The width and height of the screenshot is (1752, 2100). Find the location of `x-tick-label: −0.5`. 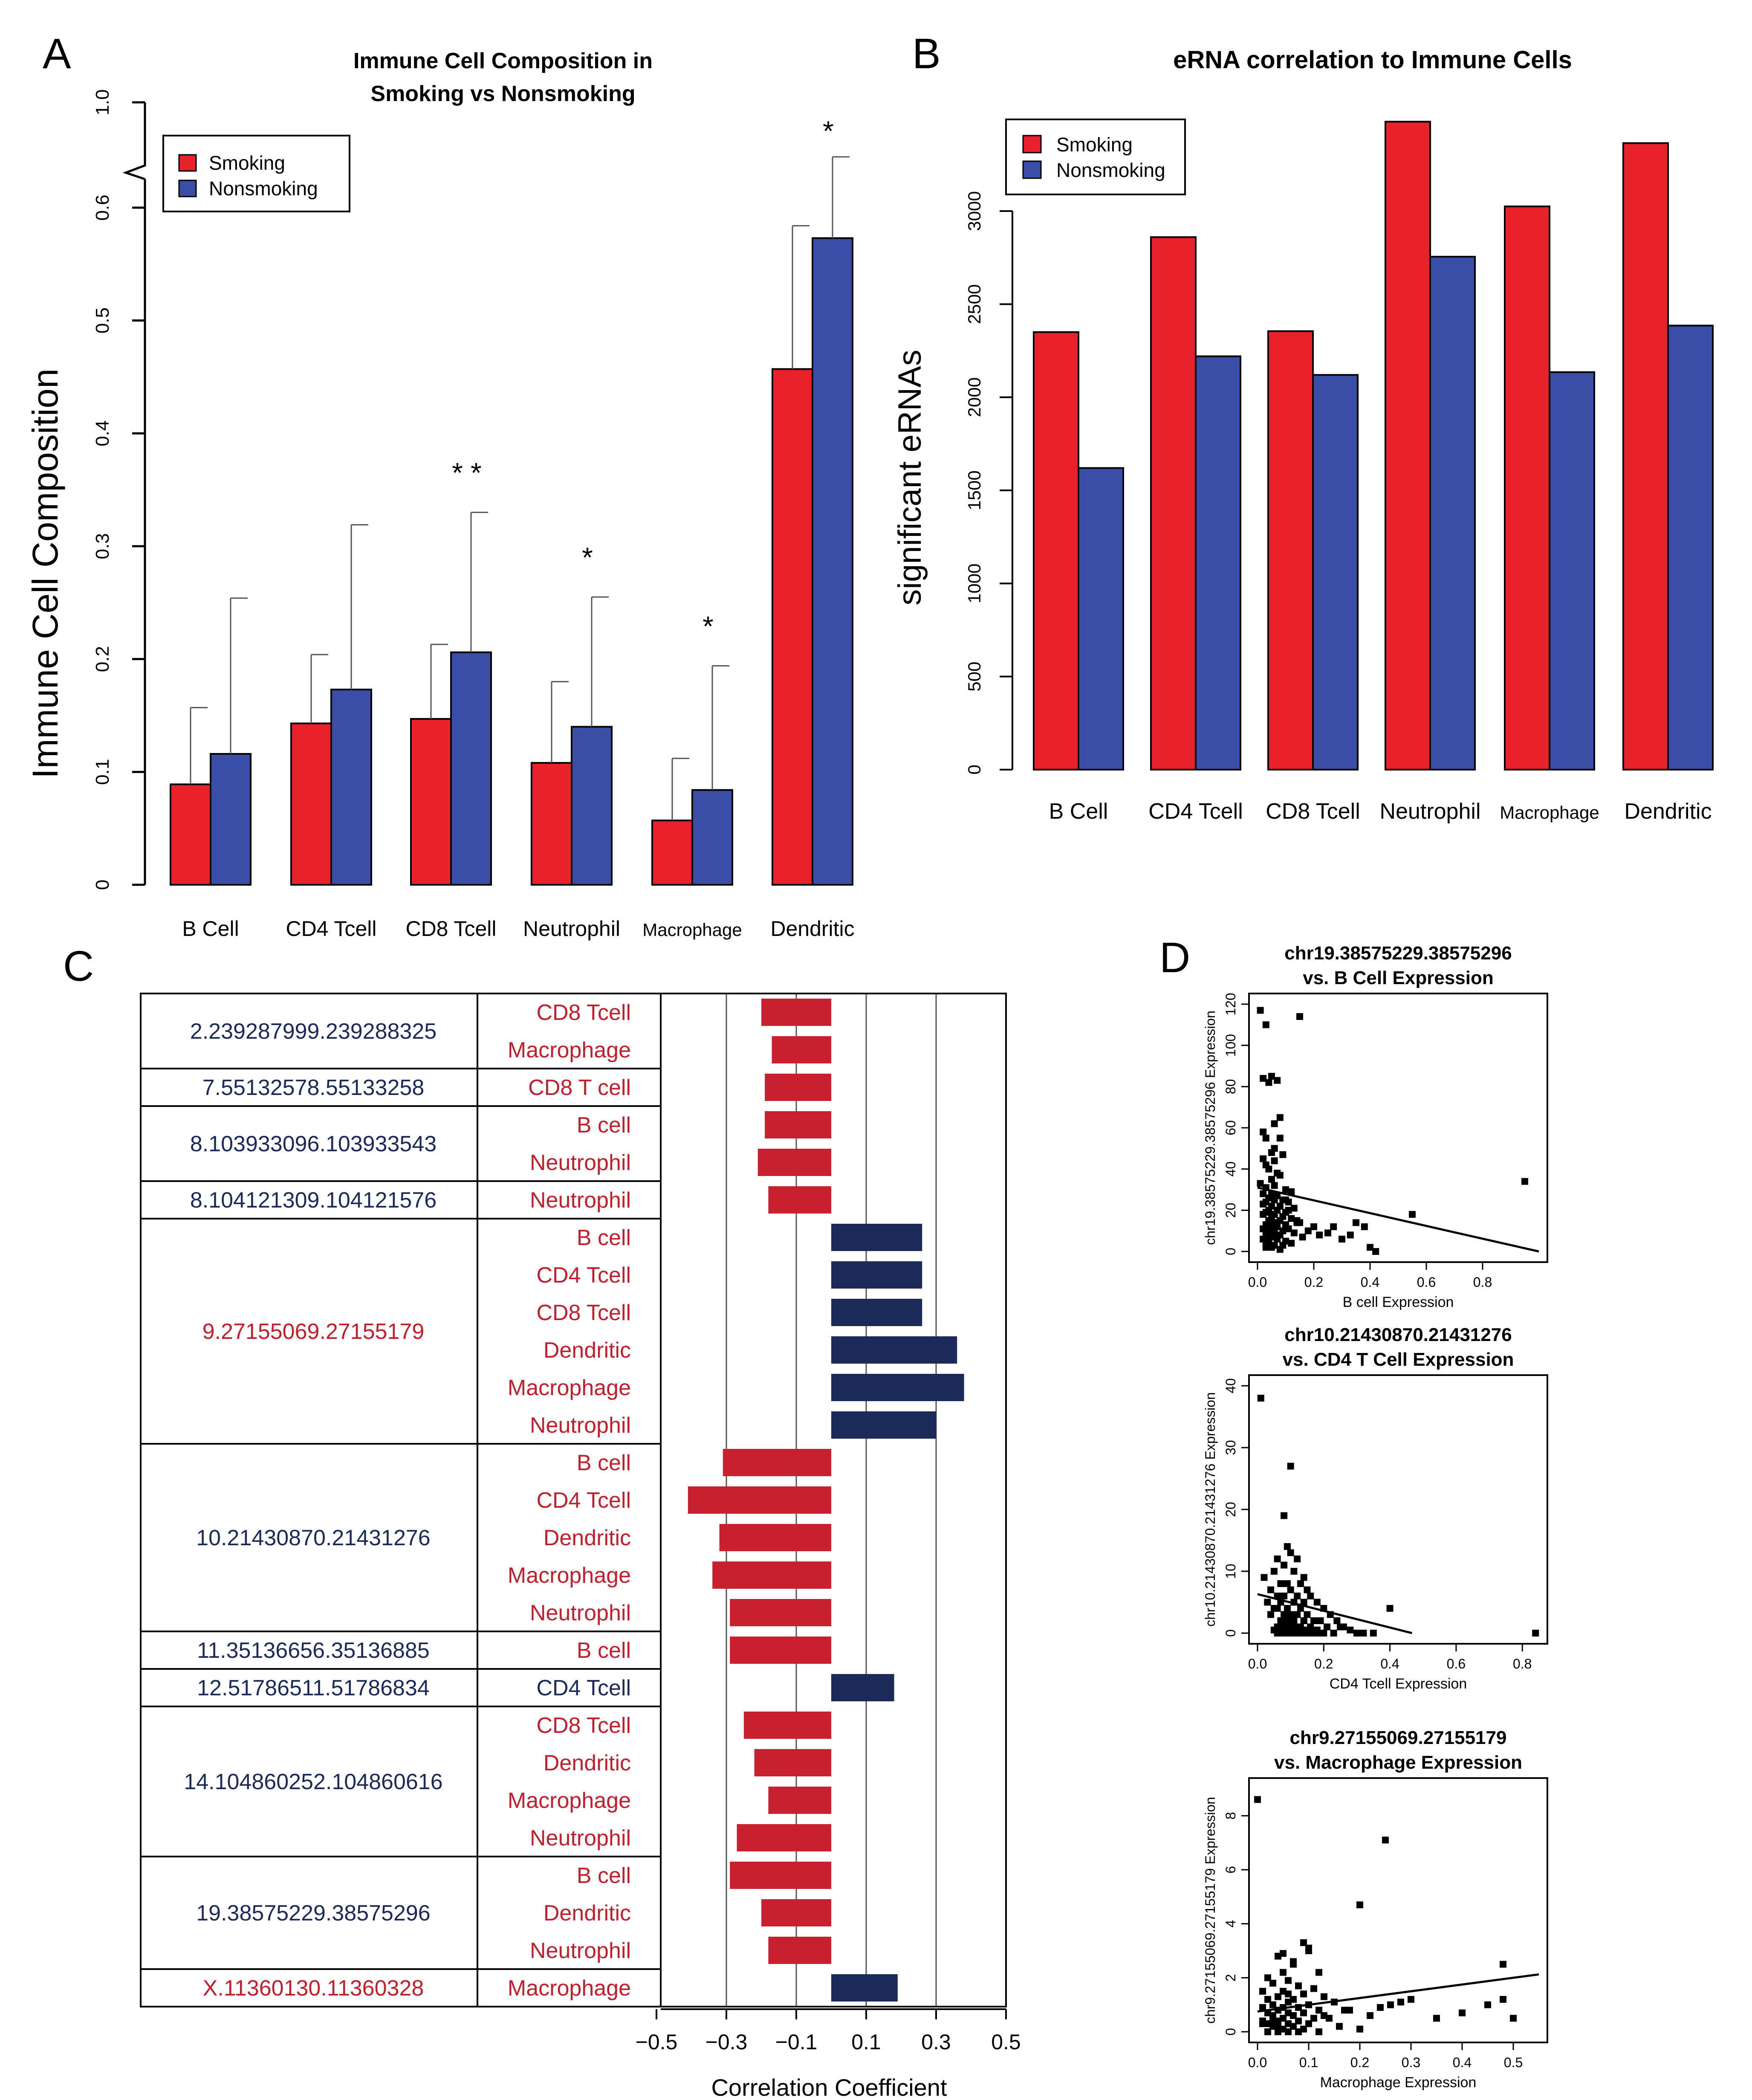

x-tick-label: −0.5 is located at coordinates (657, 2042).